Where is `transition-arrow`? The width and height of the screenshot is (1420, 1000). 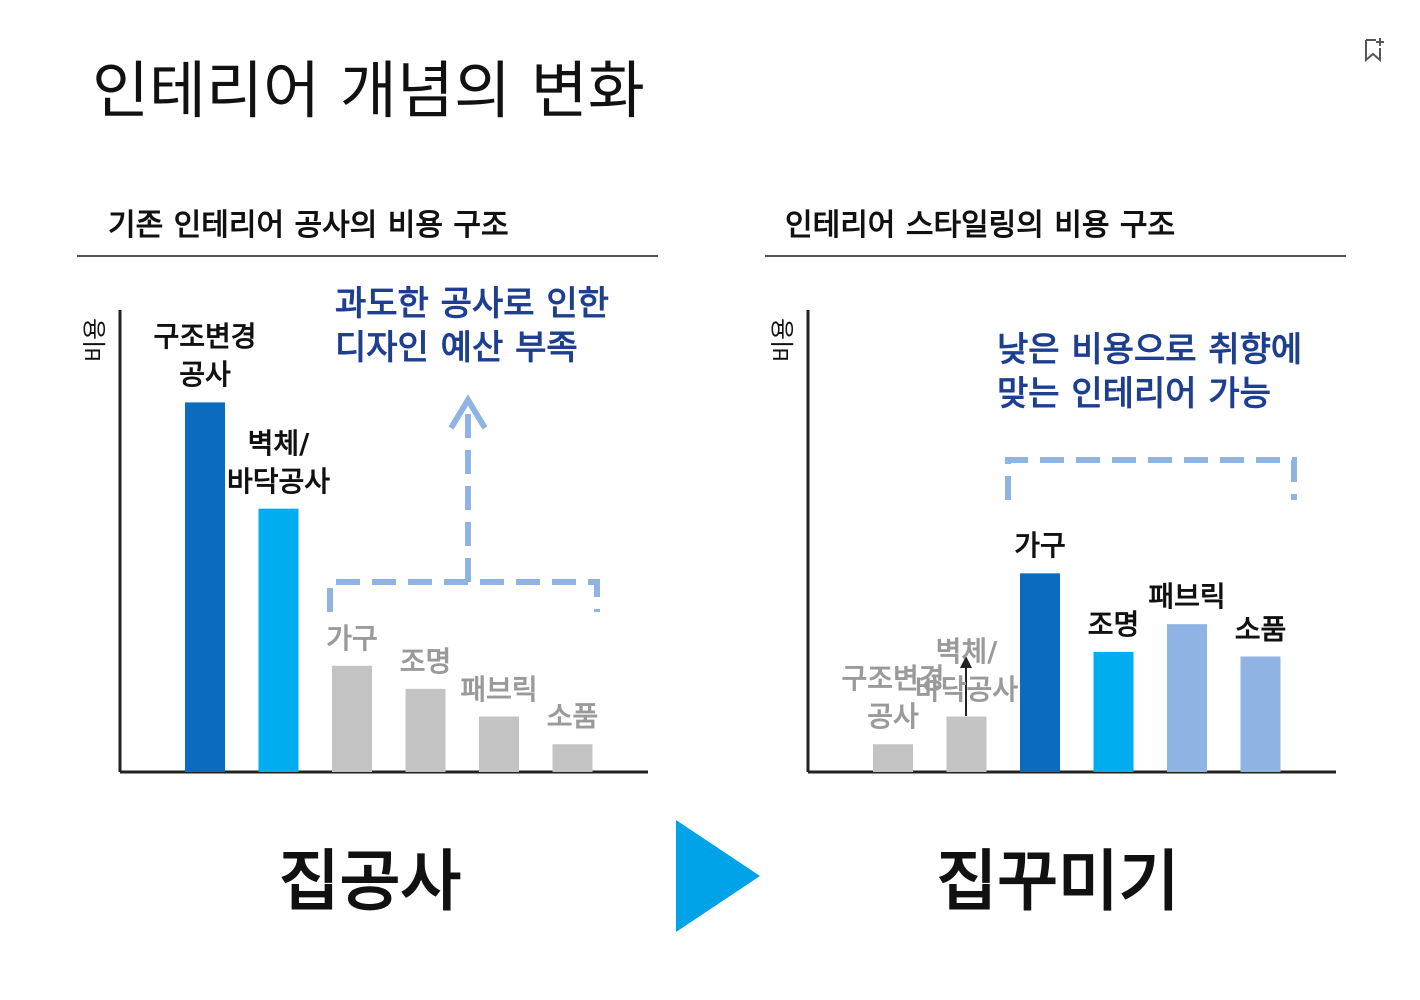 transition-arrow is located at coordinates (718, 876).